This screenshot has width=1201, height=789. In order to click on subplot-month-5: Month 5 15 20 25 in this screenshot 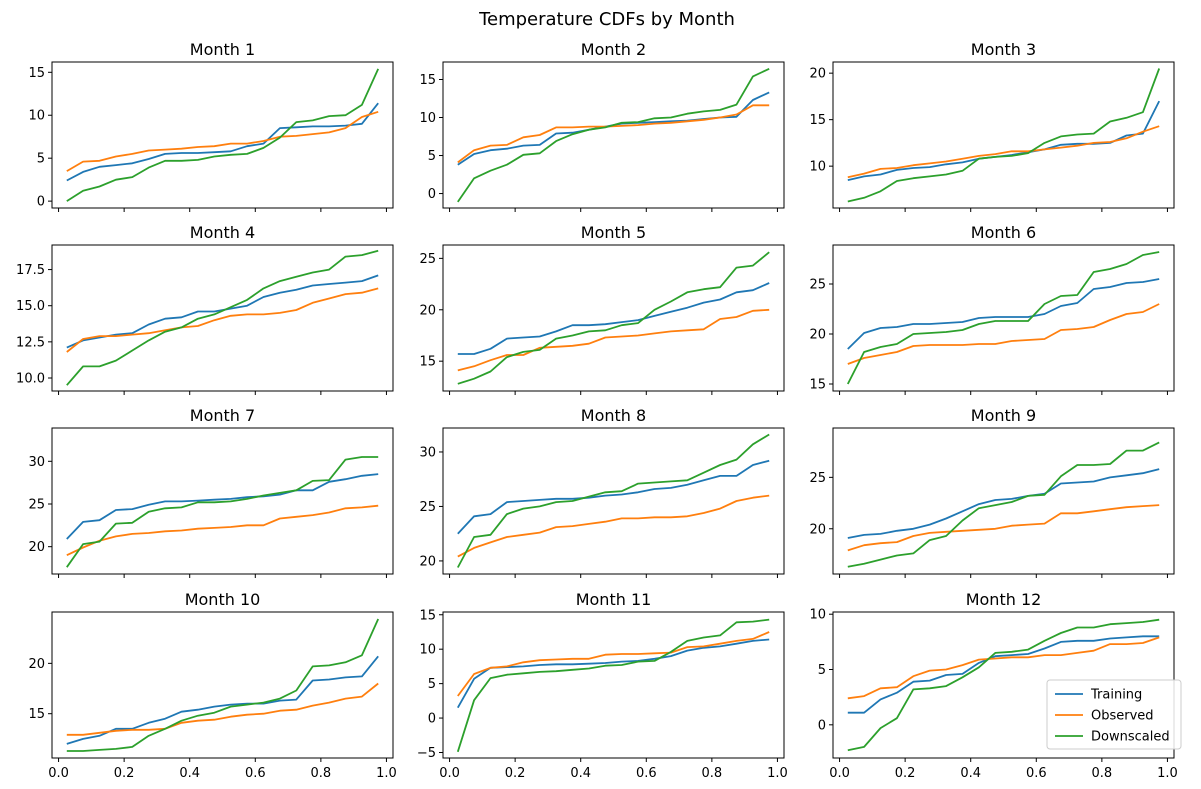, I will do `click(602, 309)`.